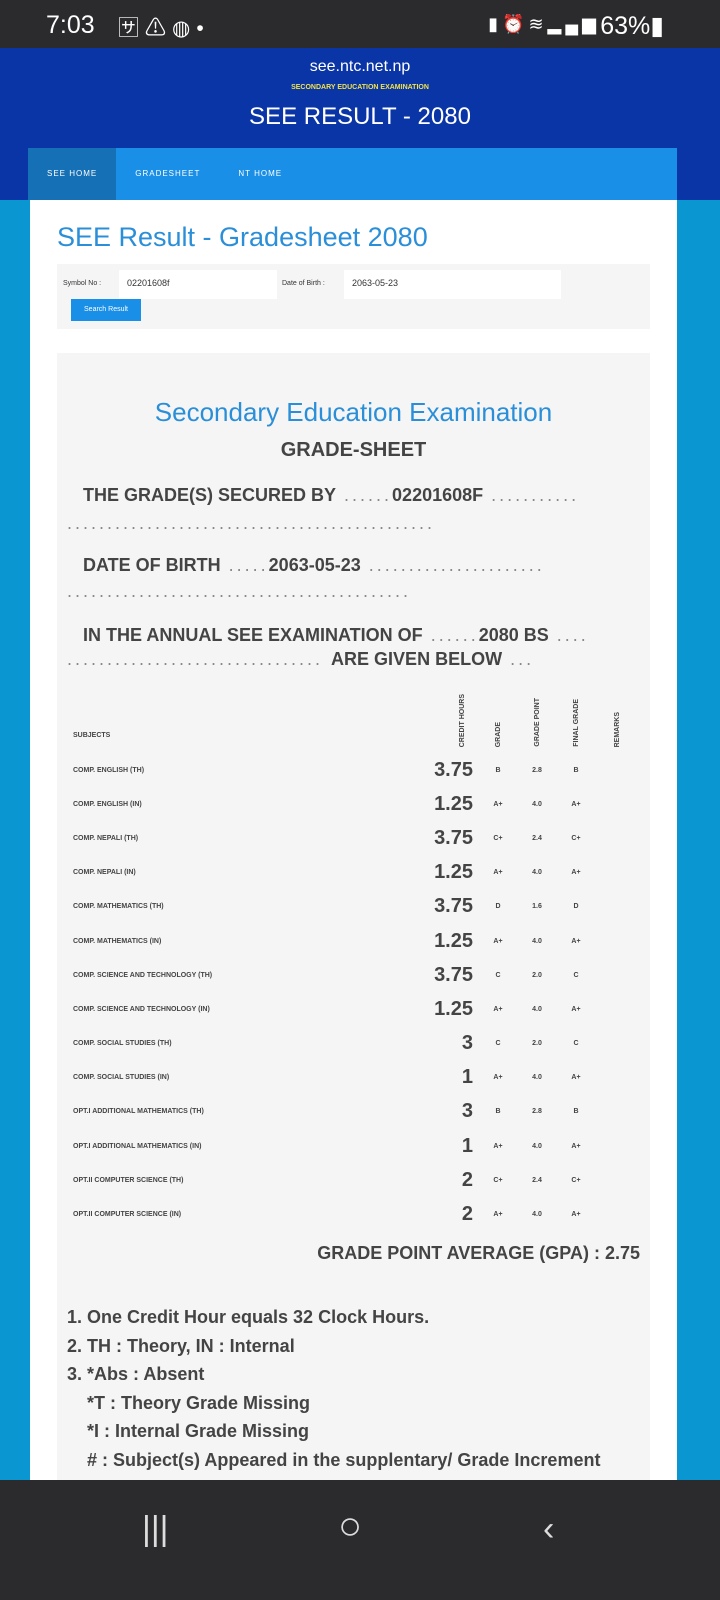 The image size is (720, 1600). Describe the element at coordinates (72, 174) in the screenshot. I see `nav-see-home: SEE HOME` at that location.